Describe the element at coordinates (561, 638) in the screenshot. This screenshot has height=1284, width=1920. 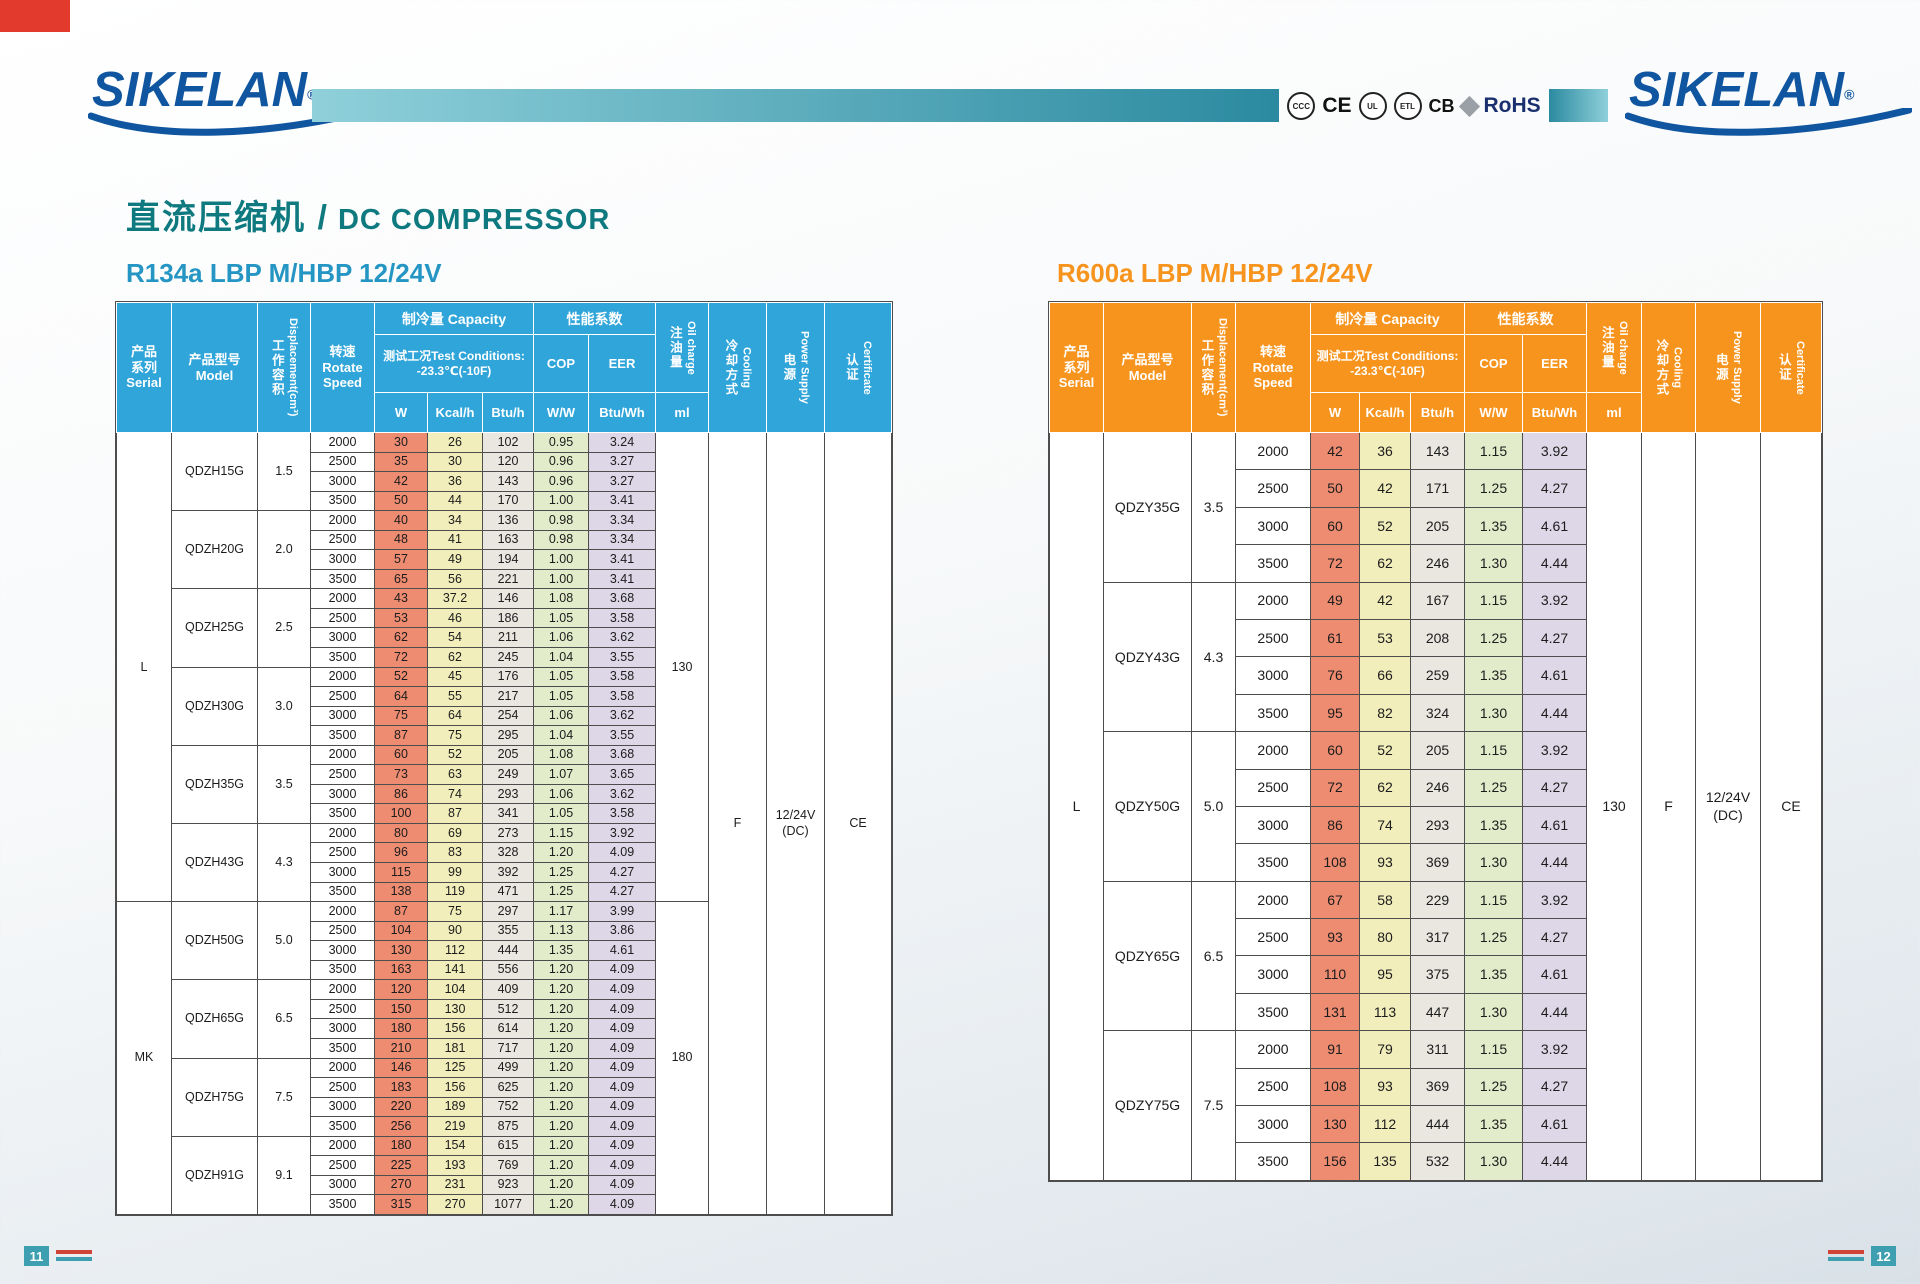
I see `cell-cop: 1.06` at that location.